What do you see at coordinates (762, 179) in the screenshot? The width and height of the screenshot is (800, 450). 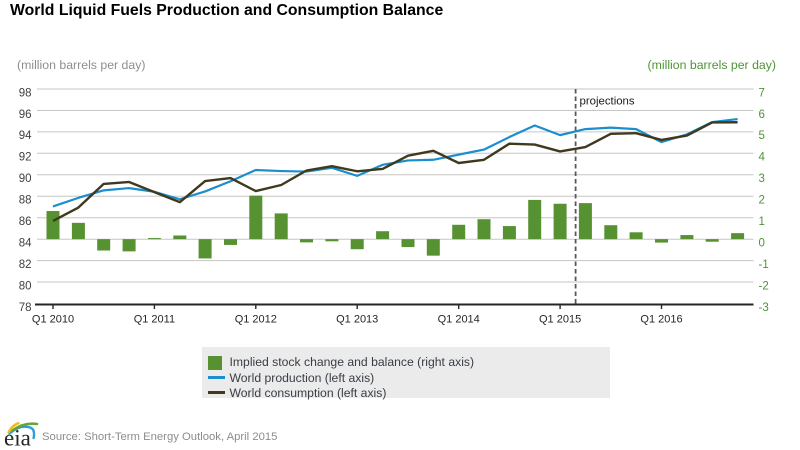 I see `svg-text: 3` at bounding box center [762, 179].